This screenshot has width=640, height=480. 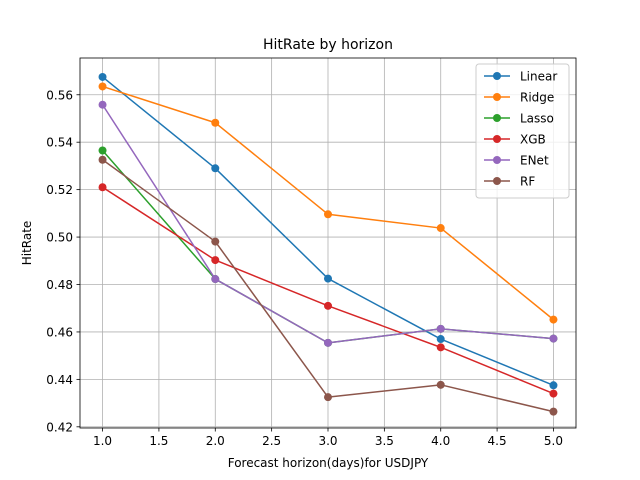 I want to click on y-tick-label: 0.50, so click(x=59, y=238).